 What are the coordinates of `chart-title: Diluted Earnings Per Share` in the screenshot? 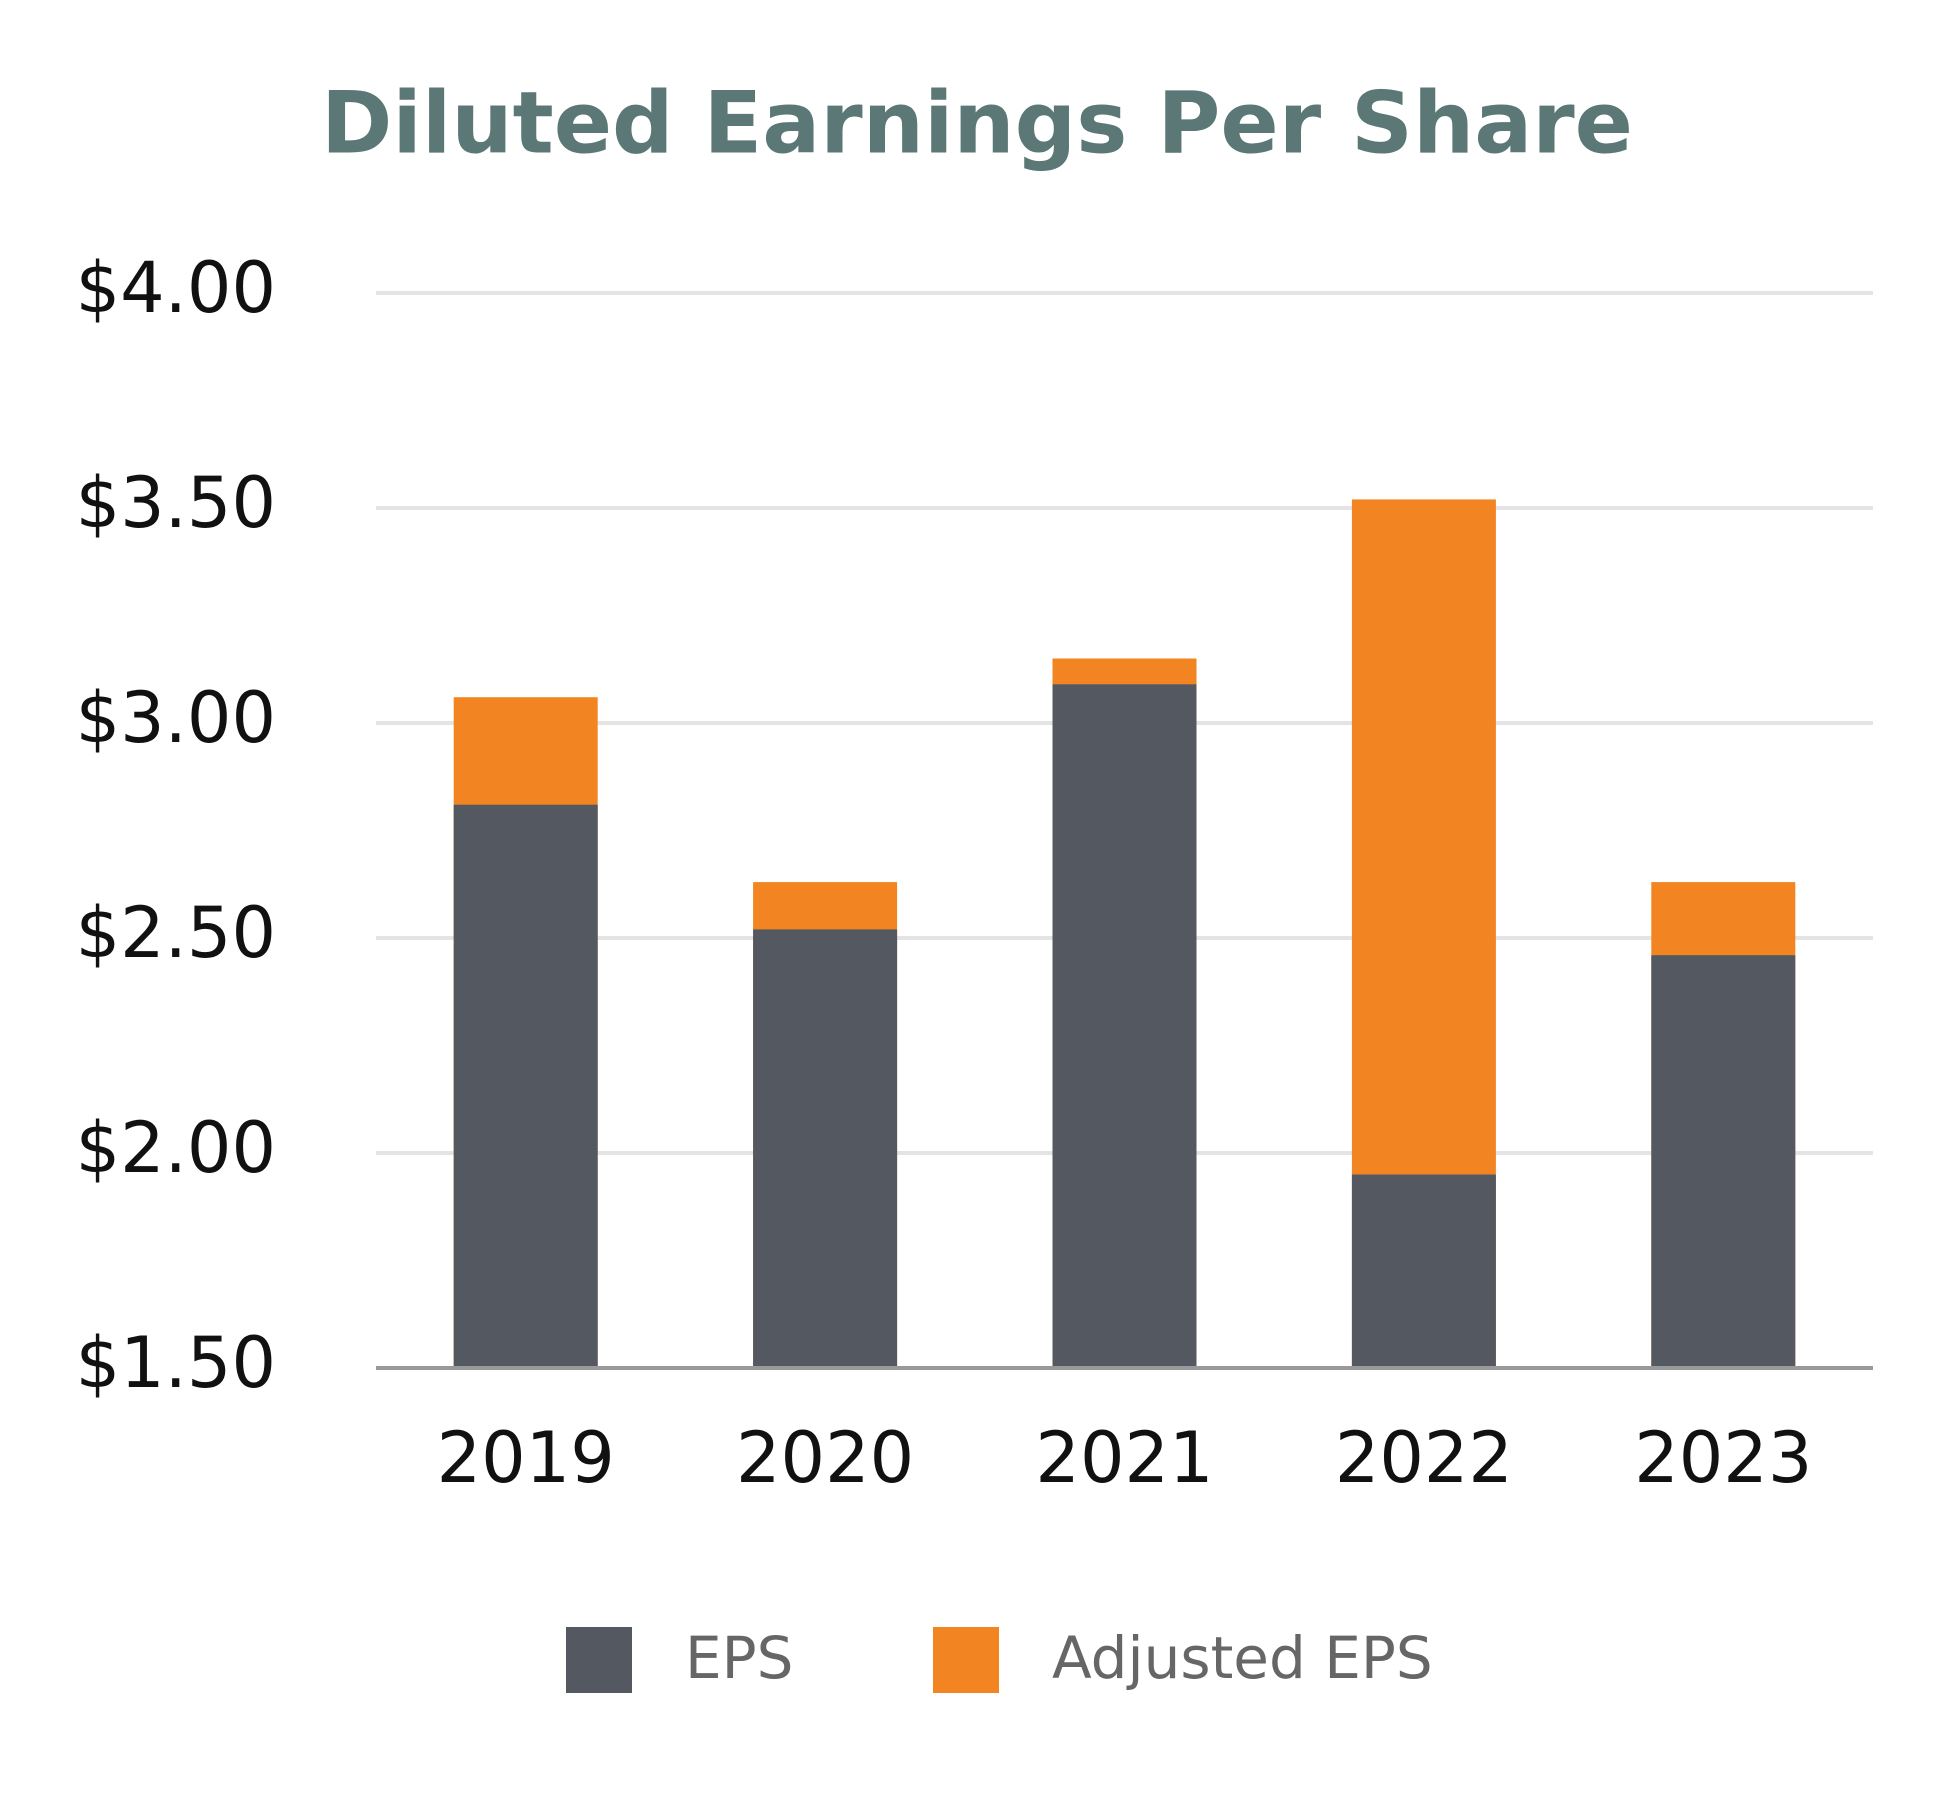 It's located at (977, 123).